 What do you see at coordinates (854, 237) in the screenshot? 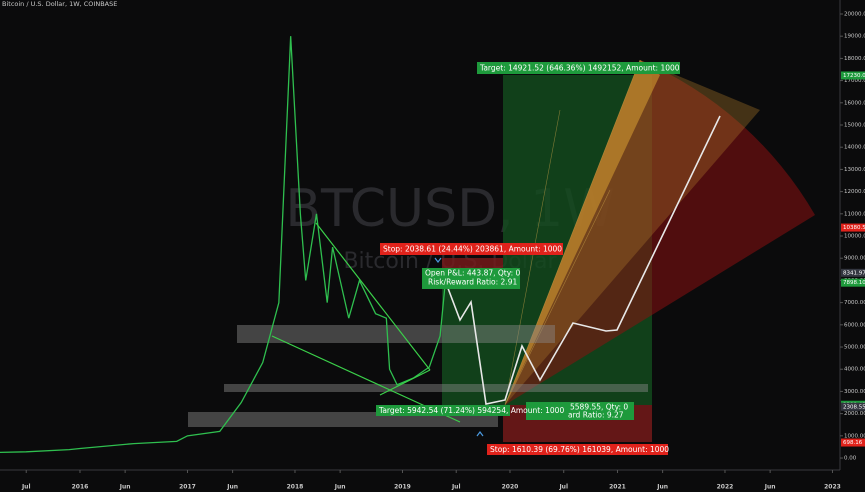
I see `y-tick-label: 10000.00` at bounding box center [854, 237].